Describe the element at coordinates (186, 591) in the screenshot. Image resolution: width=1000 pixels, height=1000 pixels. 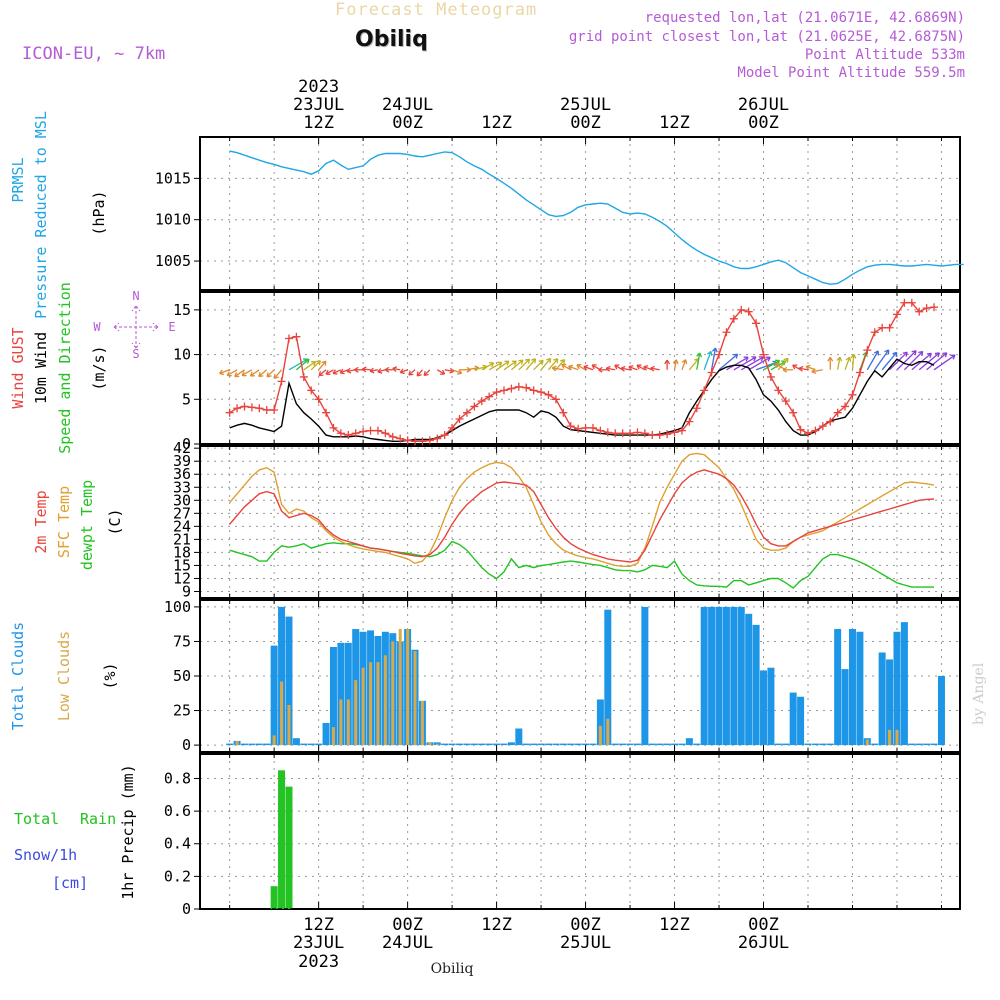
I see `y-tick-label: 9` at that location.